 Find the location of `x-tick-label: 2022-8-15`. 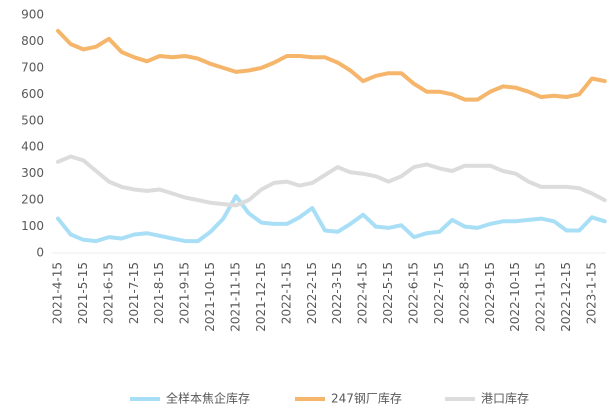

x-tick-label: 2022-8-15 is located at coordinates (464, 293).